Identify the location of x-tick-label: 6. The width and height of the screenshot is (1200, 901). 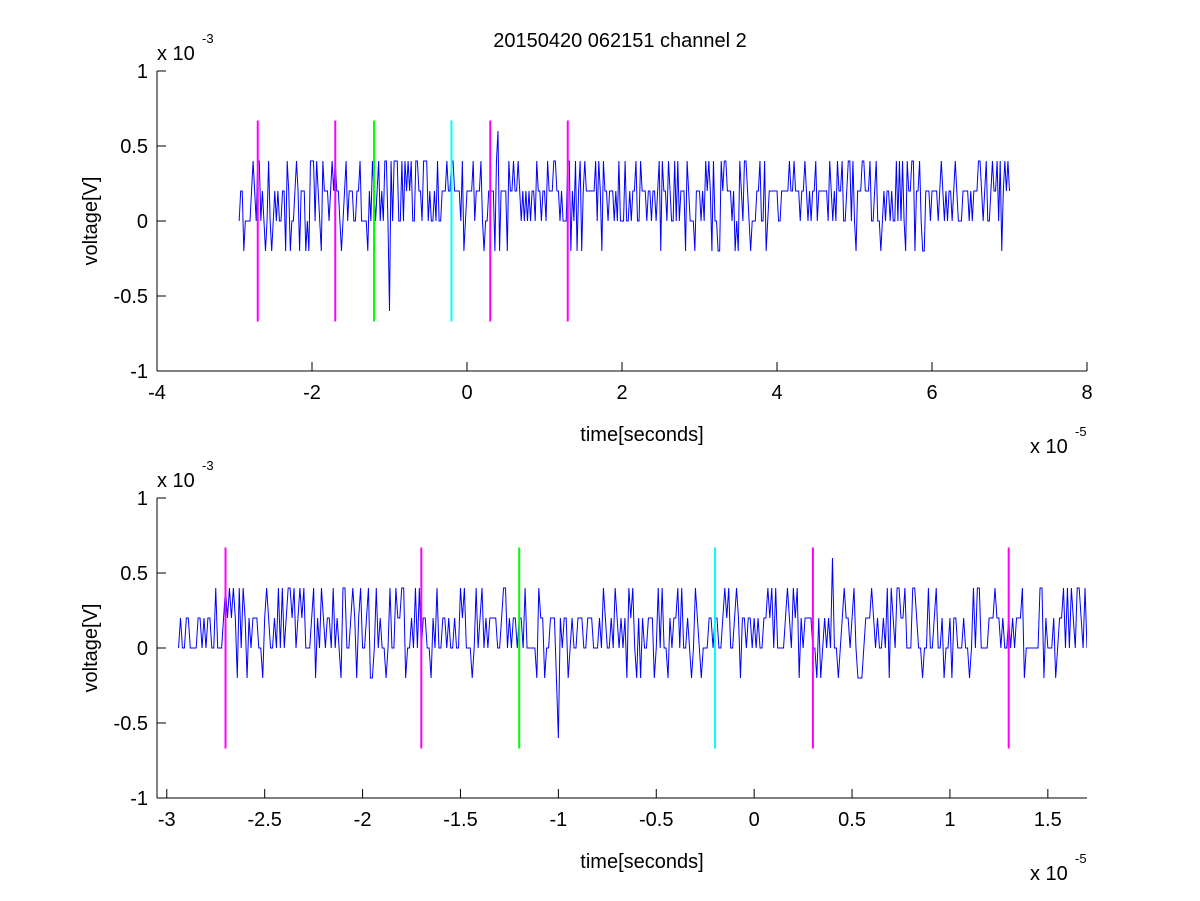
(931, 393).